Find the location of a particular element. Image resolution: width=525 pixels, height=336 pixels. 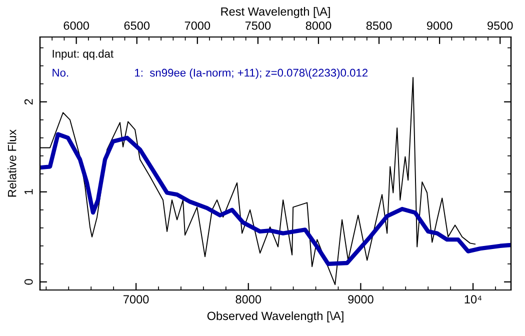

x2-axis-title: Rest Wavelength [\A] is located at coordinates (275, 12).